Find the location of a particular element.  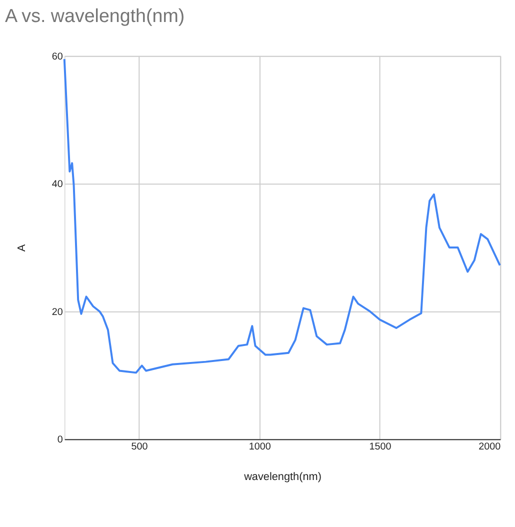

x-tick-label: 1000 is located at coordinates (260, 447).